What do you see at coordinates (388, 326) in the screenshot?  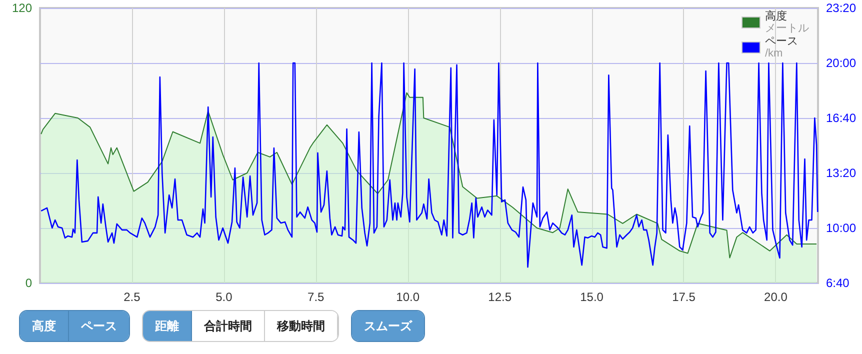 I see `text: スムーズ` at bounding box center [388, 326].